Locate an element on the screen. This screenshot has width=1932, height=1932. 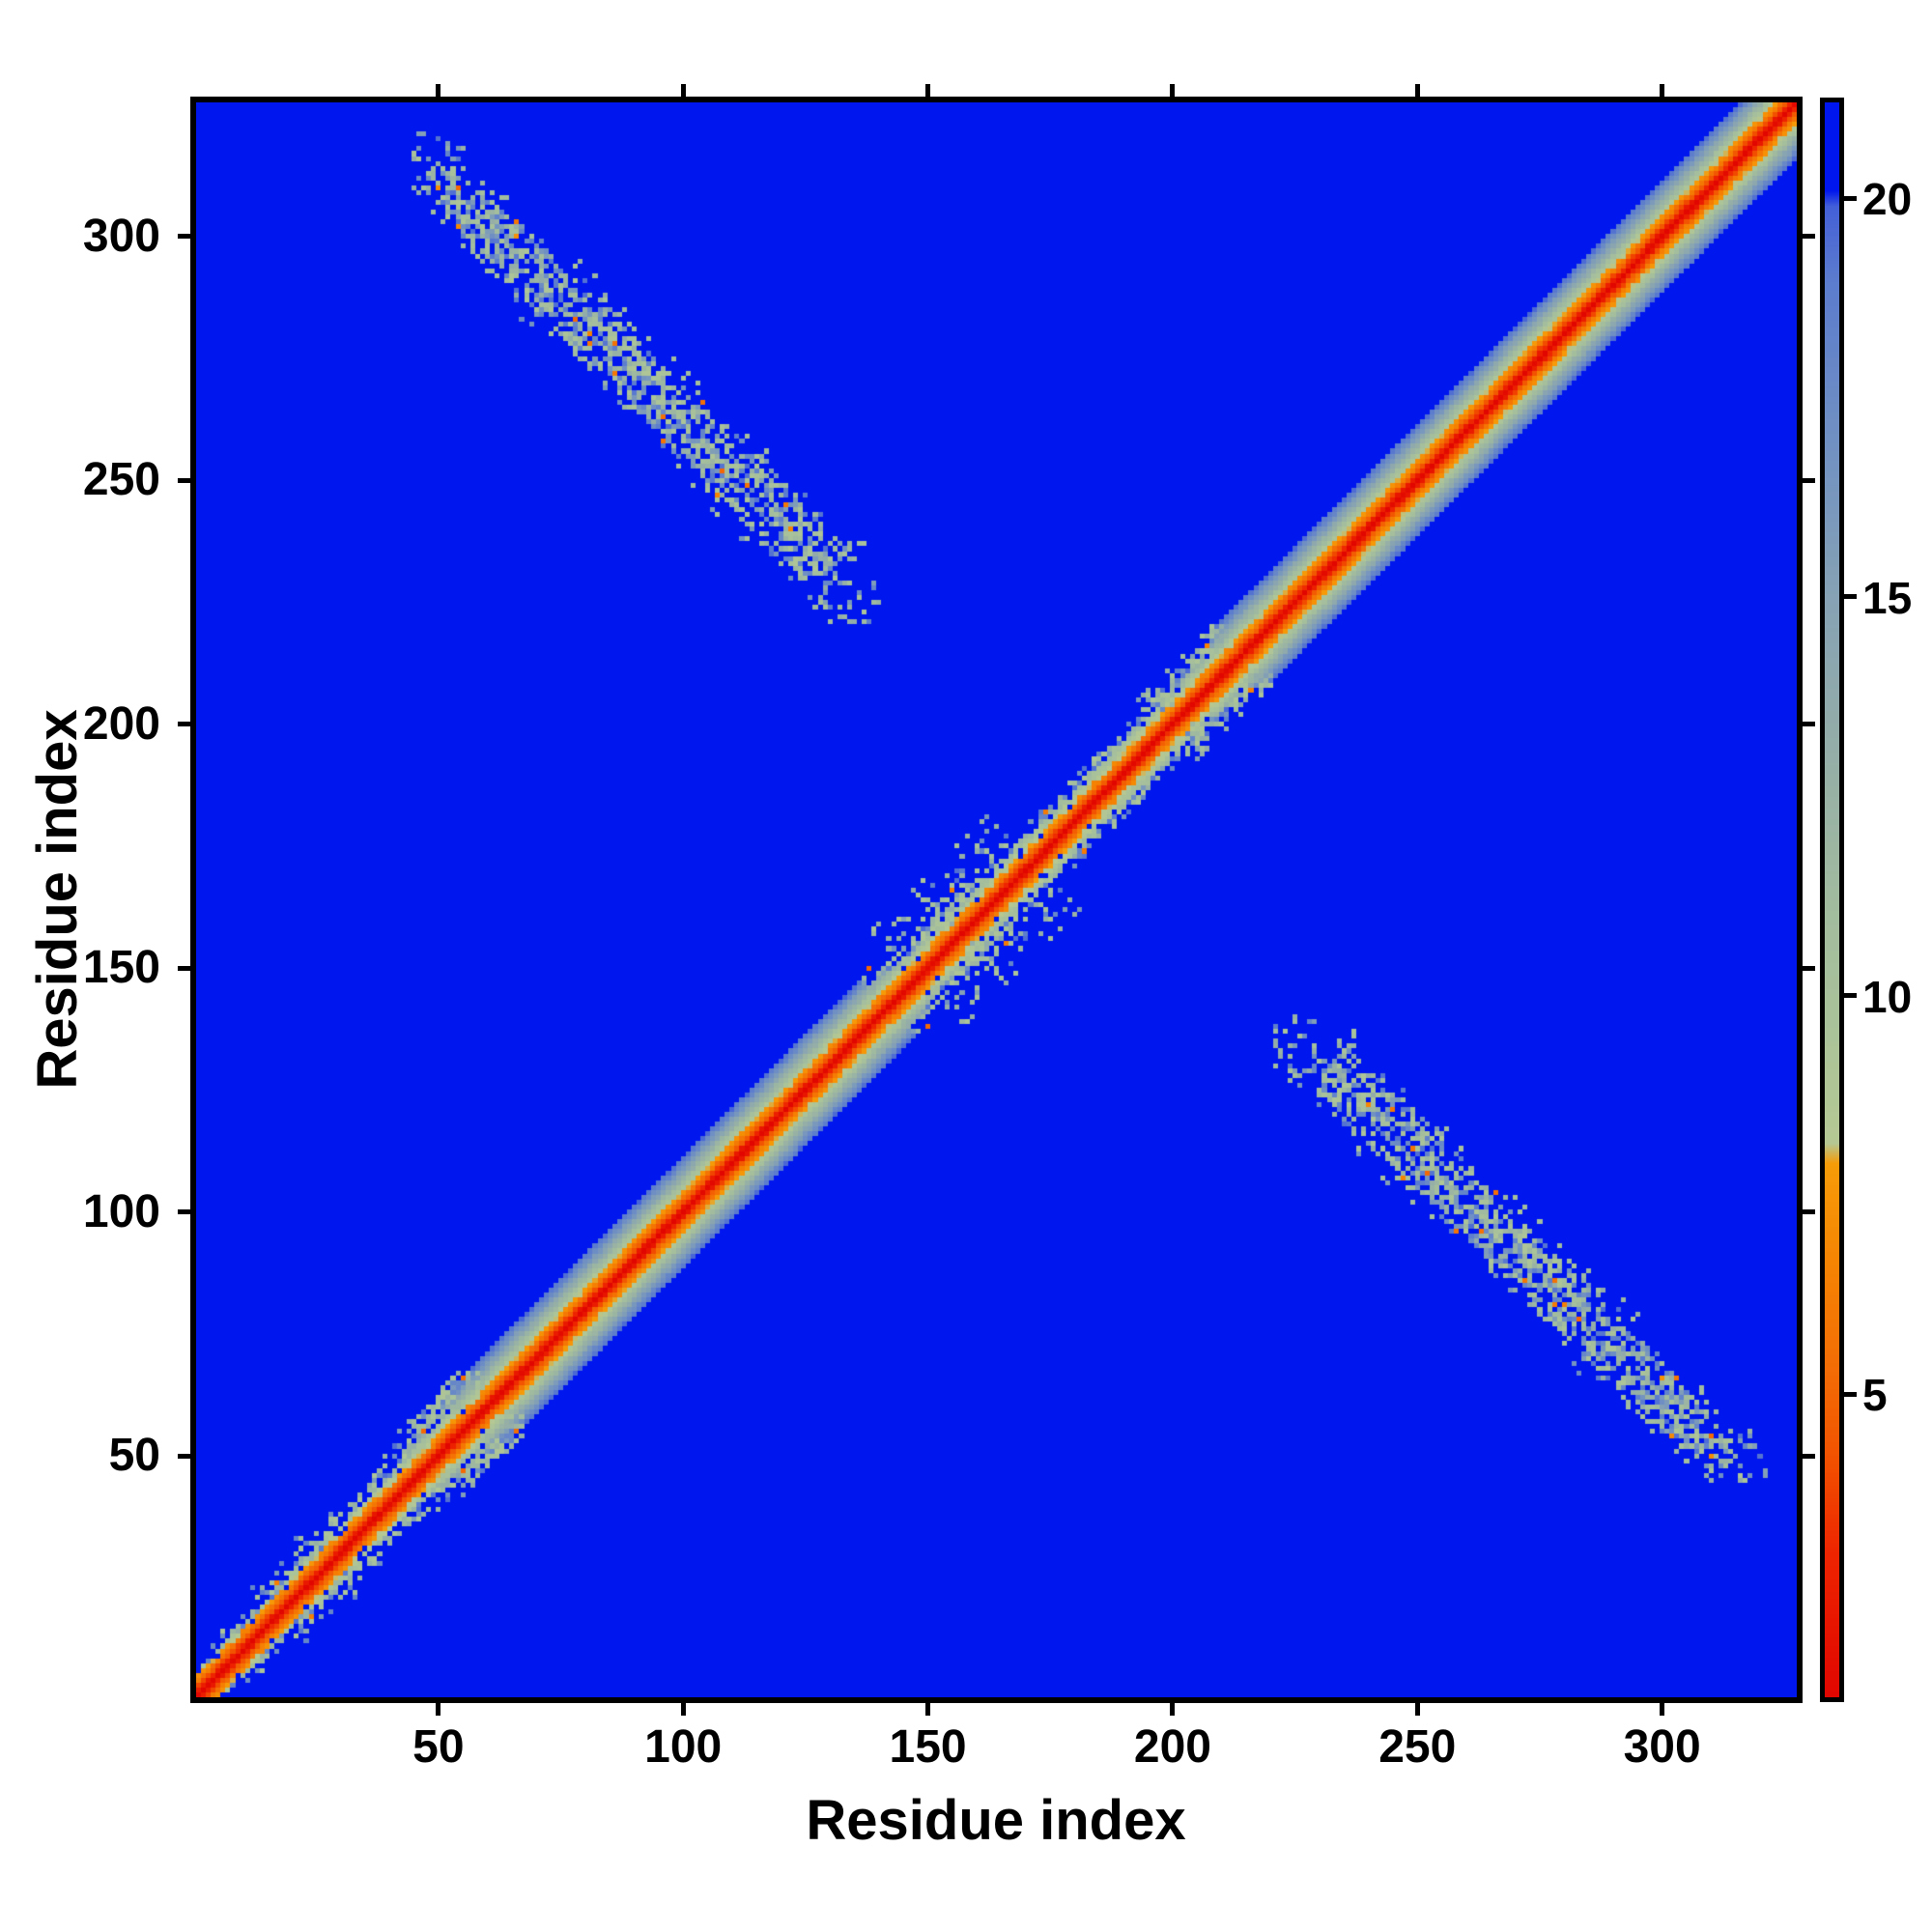
x-tick-label: 50 is located at coordinates (438, 1747).